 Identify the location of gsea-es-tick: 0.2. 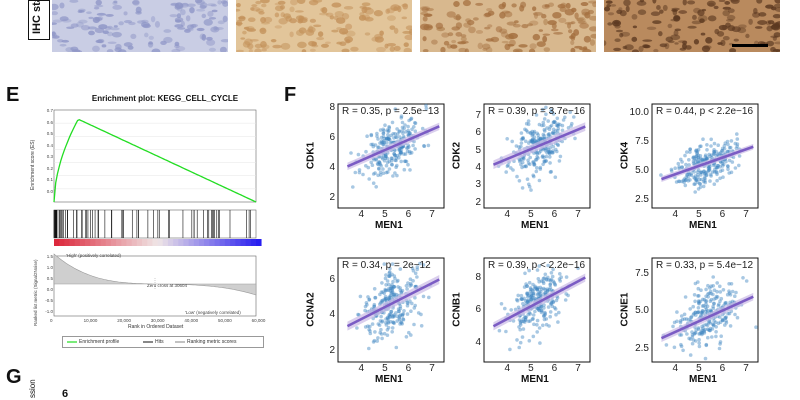
(49, 168).